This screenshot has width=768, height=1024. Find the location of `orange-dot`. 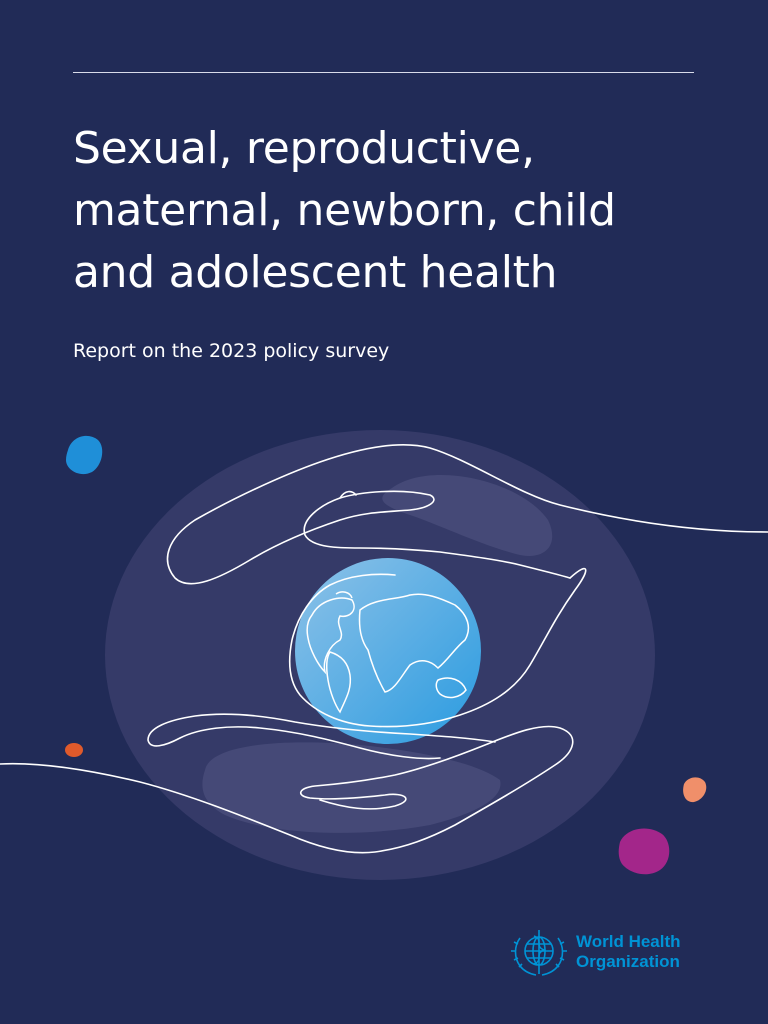

orange-dot is located at coordinates (695, 790).